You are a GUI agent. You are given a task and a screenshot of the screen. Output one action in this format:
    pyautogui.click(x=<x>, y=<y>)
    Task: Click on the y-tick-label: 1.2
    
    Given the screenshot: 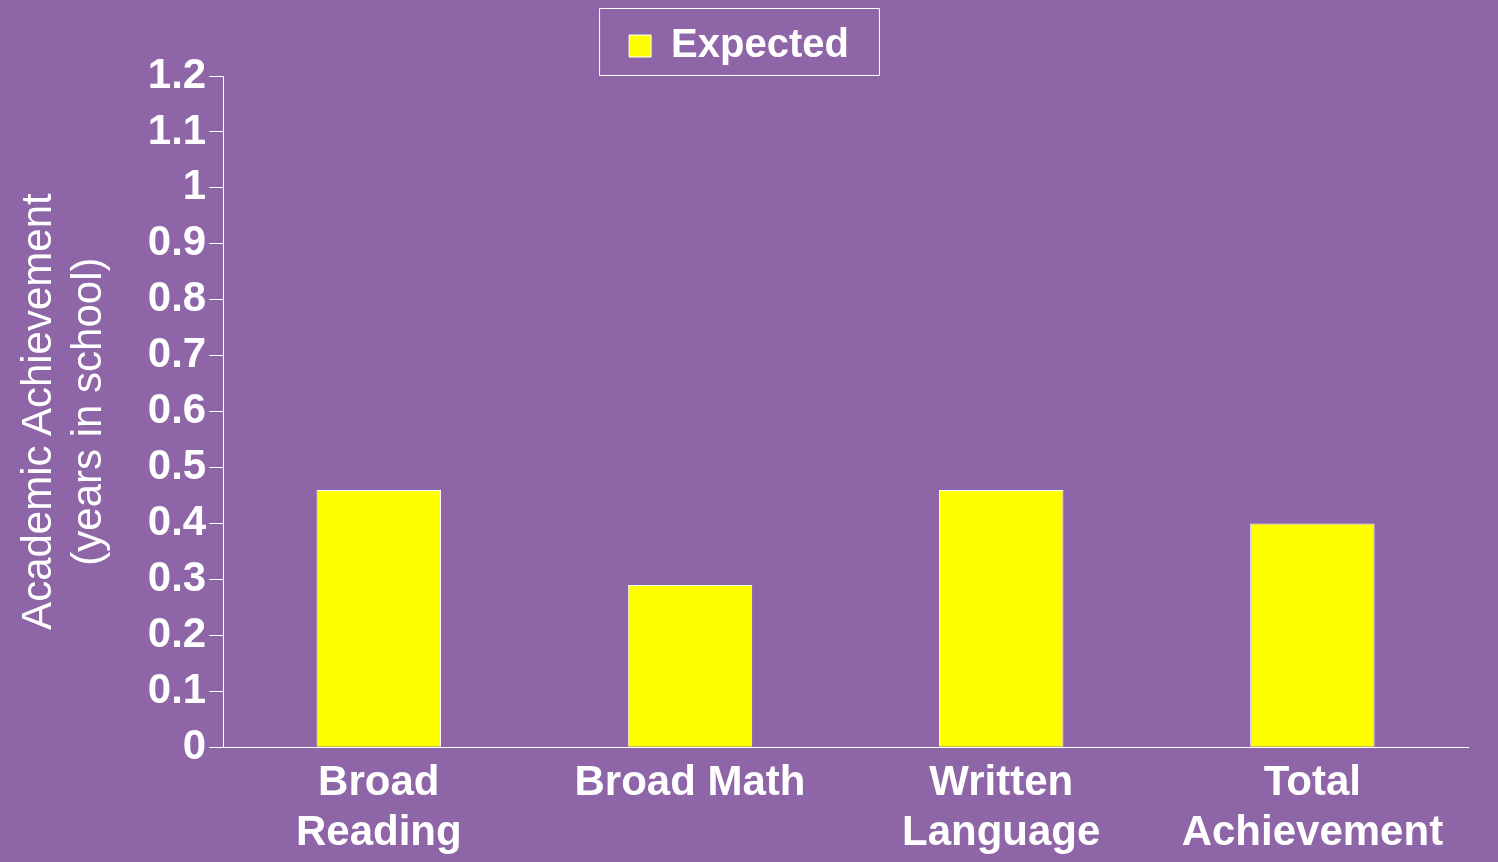 What is the action you would take?
    pyautogui.click(x=177, y=73)
    